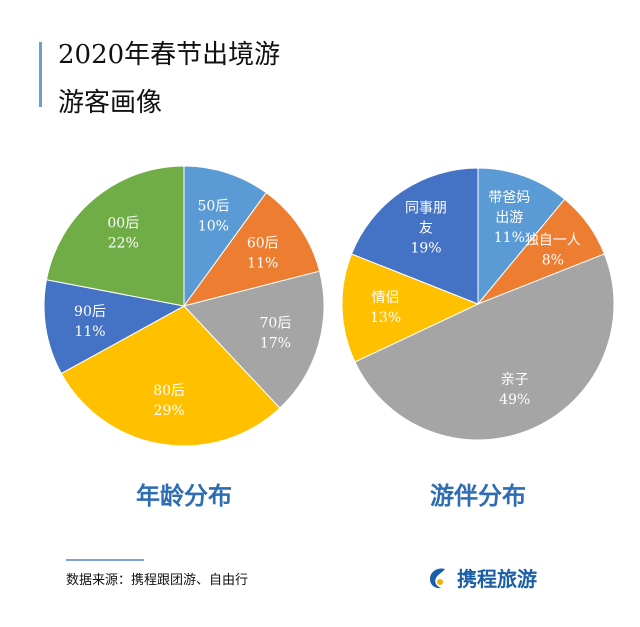  Describe the element at coordinates (105, 560) in the screenshot. I see `footer-divider` at that location.